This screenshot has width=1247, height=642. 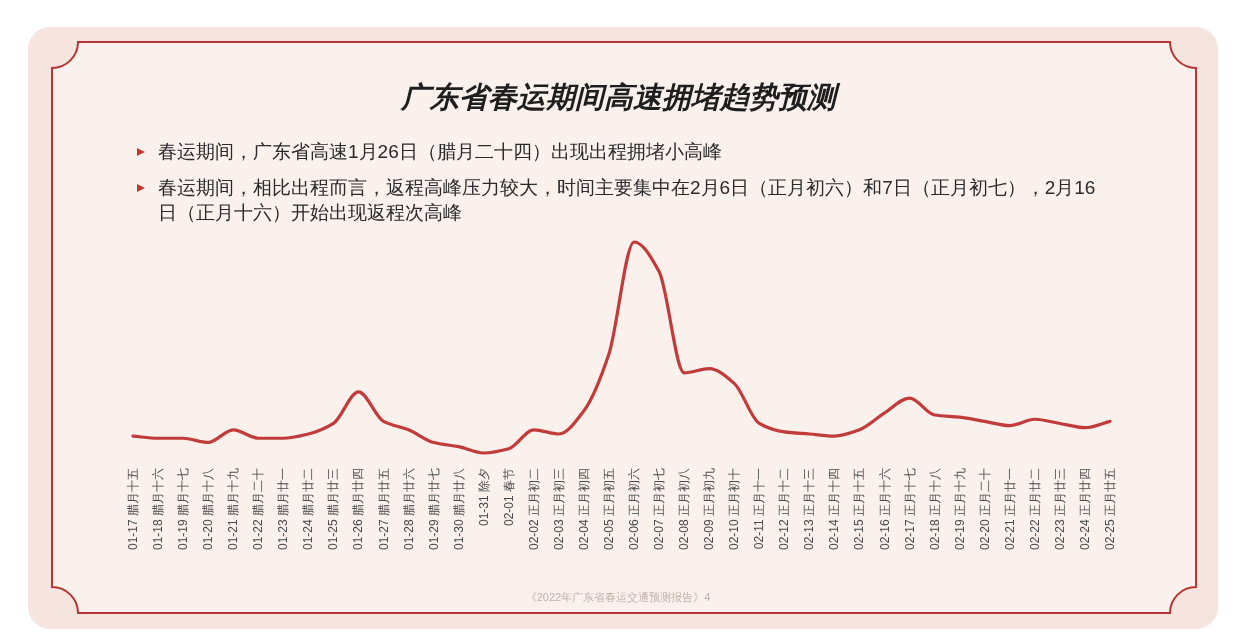 What do you see at coordinates (133, 509) in the screenshot?
I see `x-tick-label: 01-17 腊月十五` at bounding box center [133, 509].